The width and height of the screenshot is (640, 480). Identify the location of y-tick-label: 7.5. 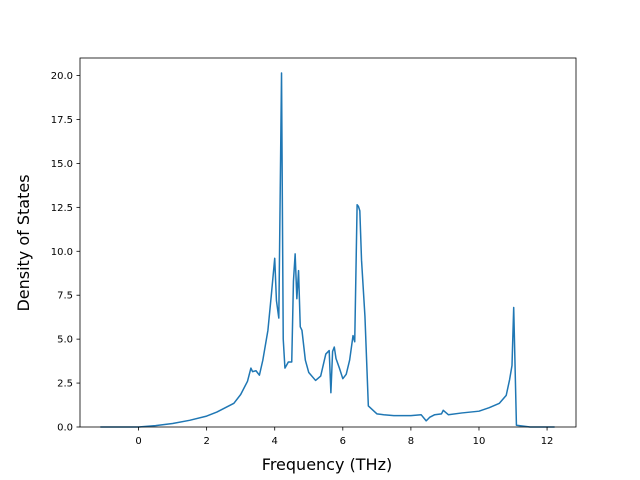
(65, 296).